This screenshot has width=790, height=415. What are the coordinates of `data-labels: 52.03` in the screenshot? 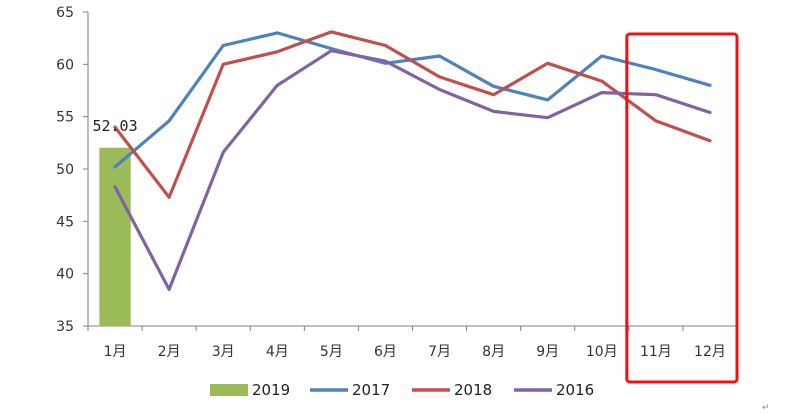 It's located at (114, 126).